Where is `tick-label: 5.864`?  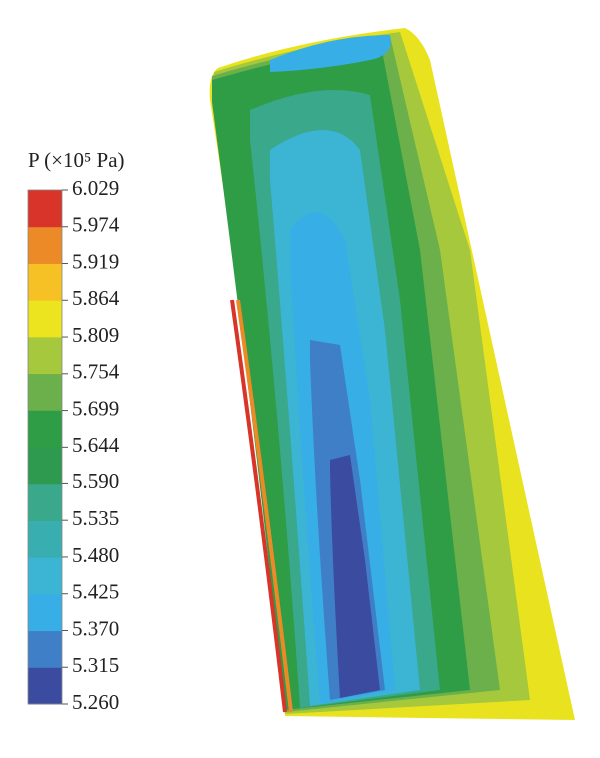 tick-label: 5.864 is located at coordinates (96, 298).